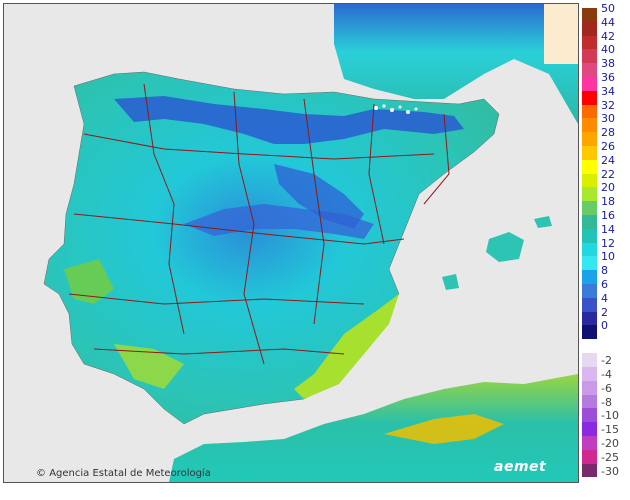 This screenshot has width=630, height=500. I want to click on north-africa, so click(373, 428).